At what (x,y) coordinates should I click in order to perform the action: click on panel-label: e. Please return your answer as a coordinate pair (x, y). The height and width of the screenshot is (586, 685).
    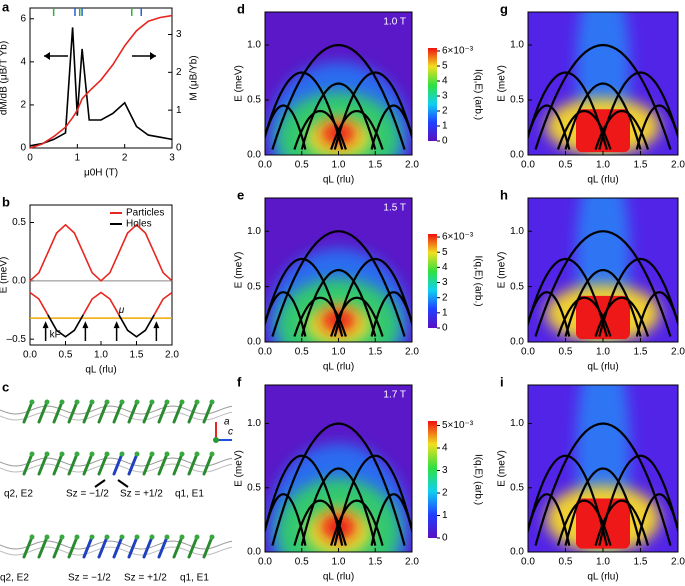
    Looking at the image, I should click on (240, 194).